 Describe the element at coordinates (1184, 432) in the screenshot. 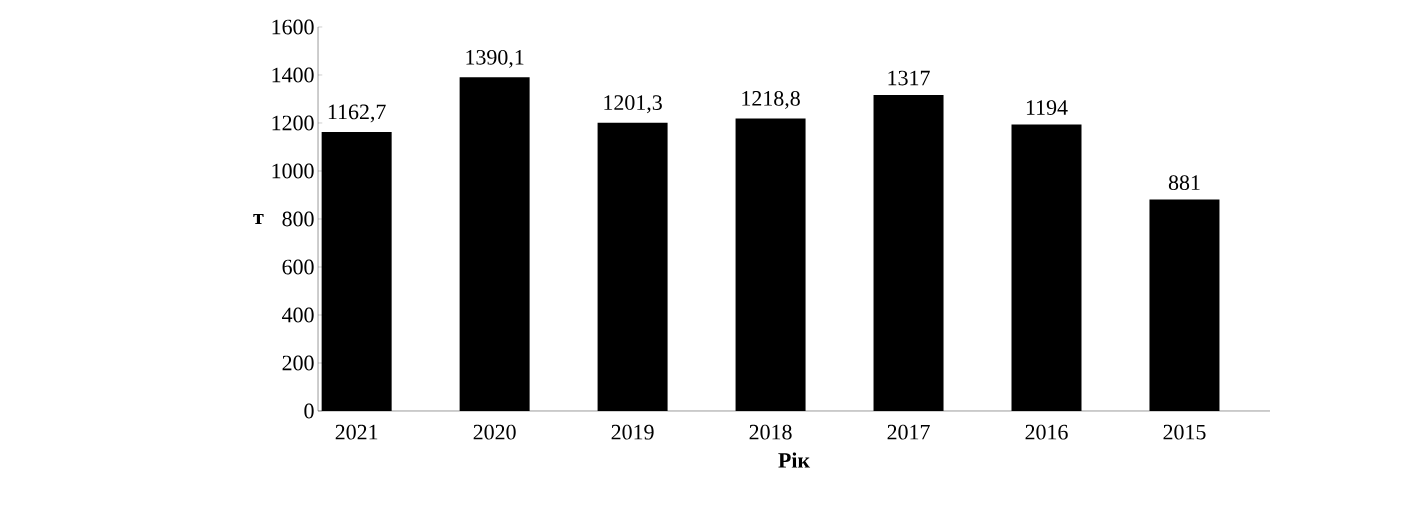

I see `x-tick-label: 2015` at that location.